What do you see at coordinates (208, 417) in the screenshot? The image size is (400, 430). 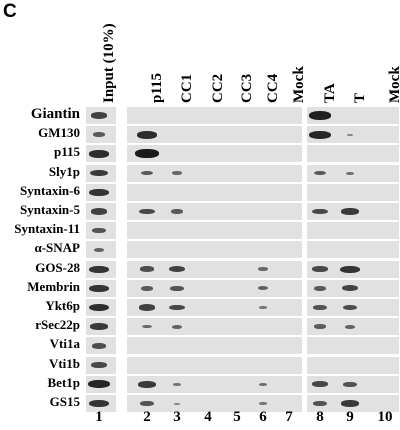 I see `lane-number: 4` at bounding box center [208, 417].